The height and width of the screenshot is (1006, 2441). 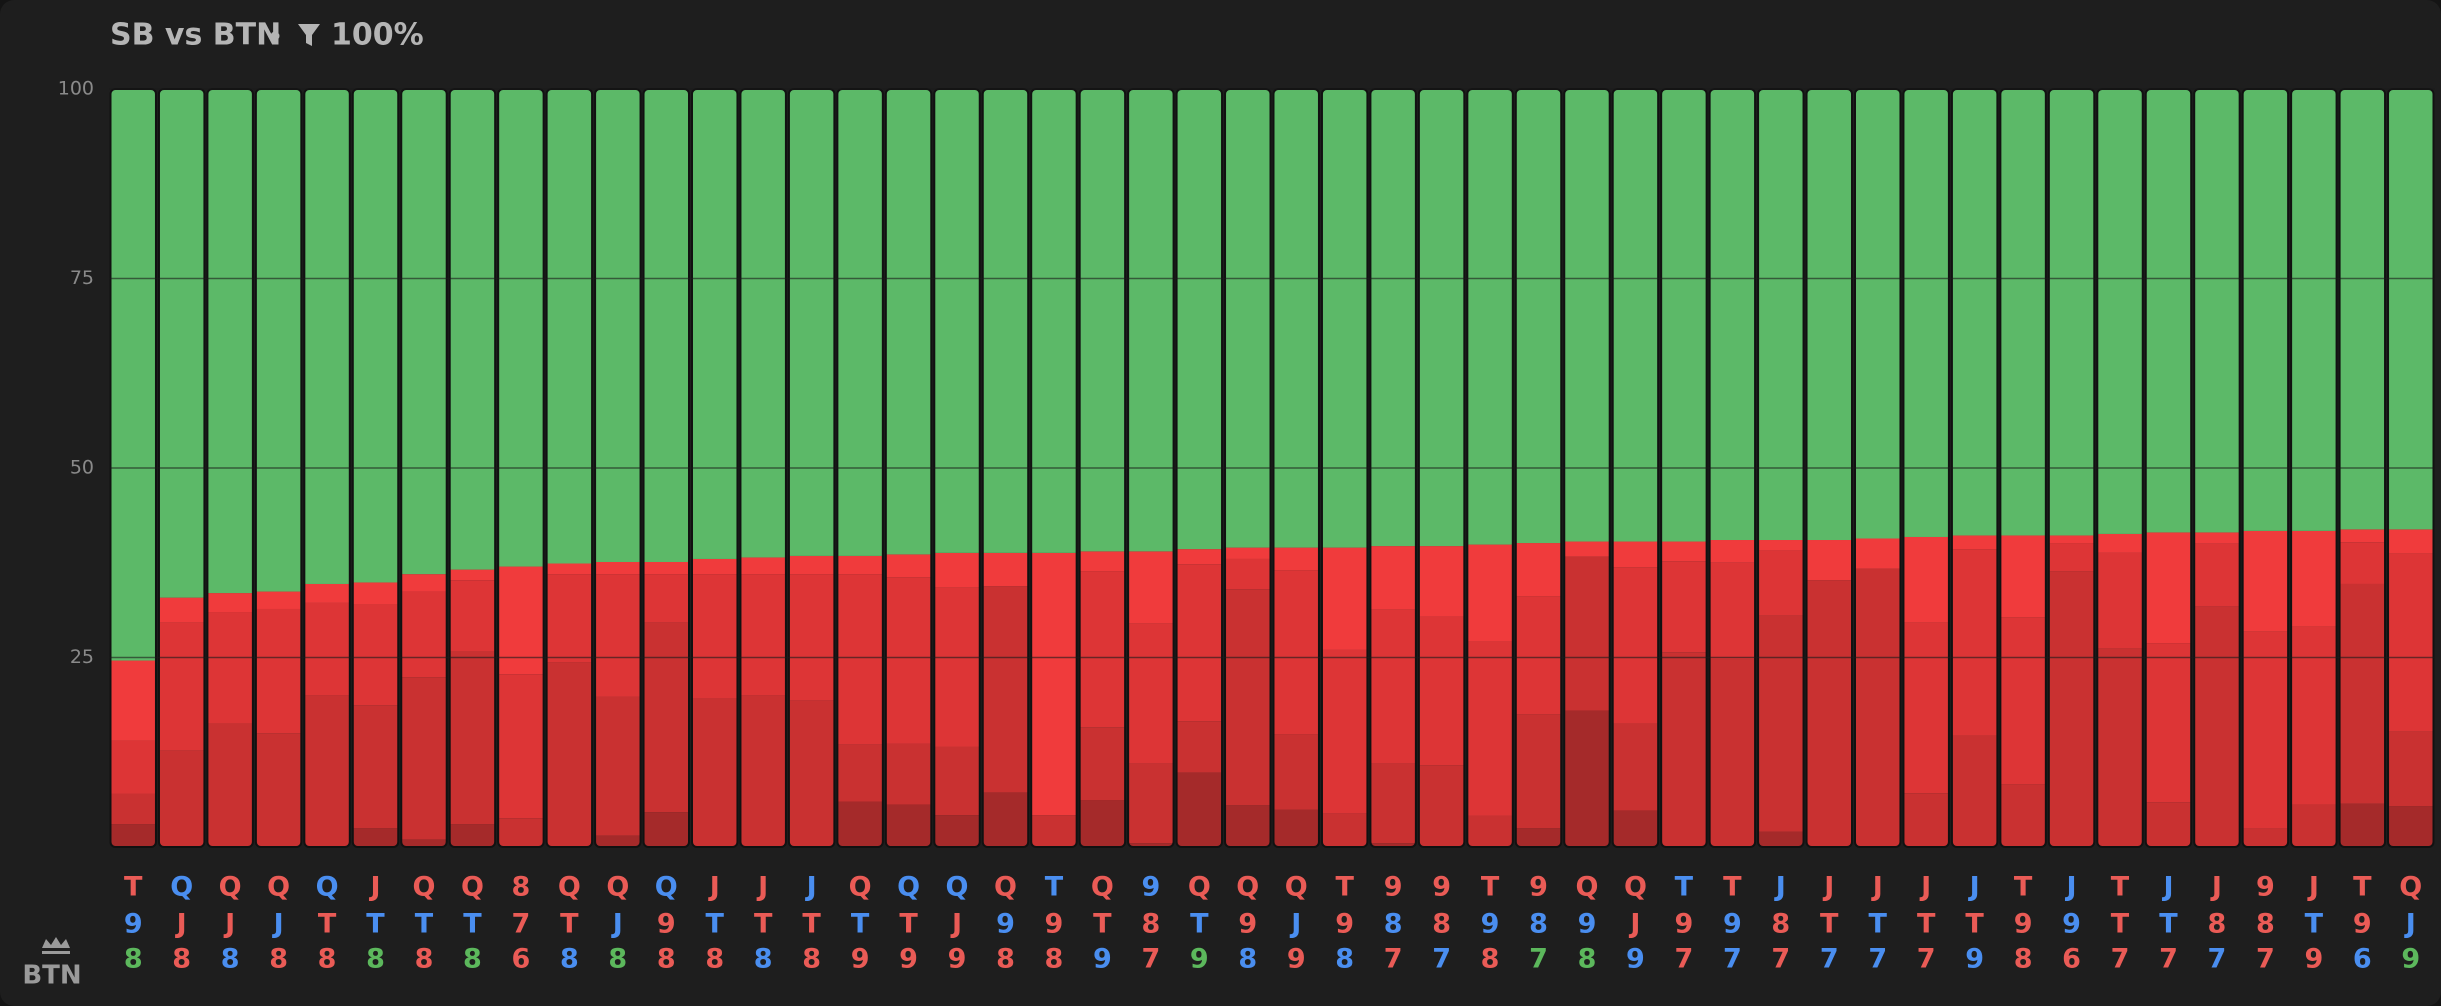 I want to click on y-tick-label: 75, so click(x=82, y=278).